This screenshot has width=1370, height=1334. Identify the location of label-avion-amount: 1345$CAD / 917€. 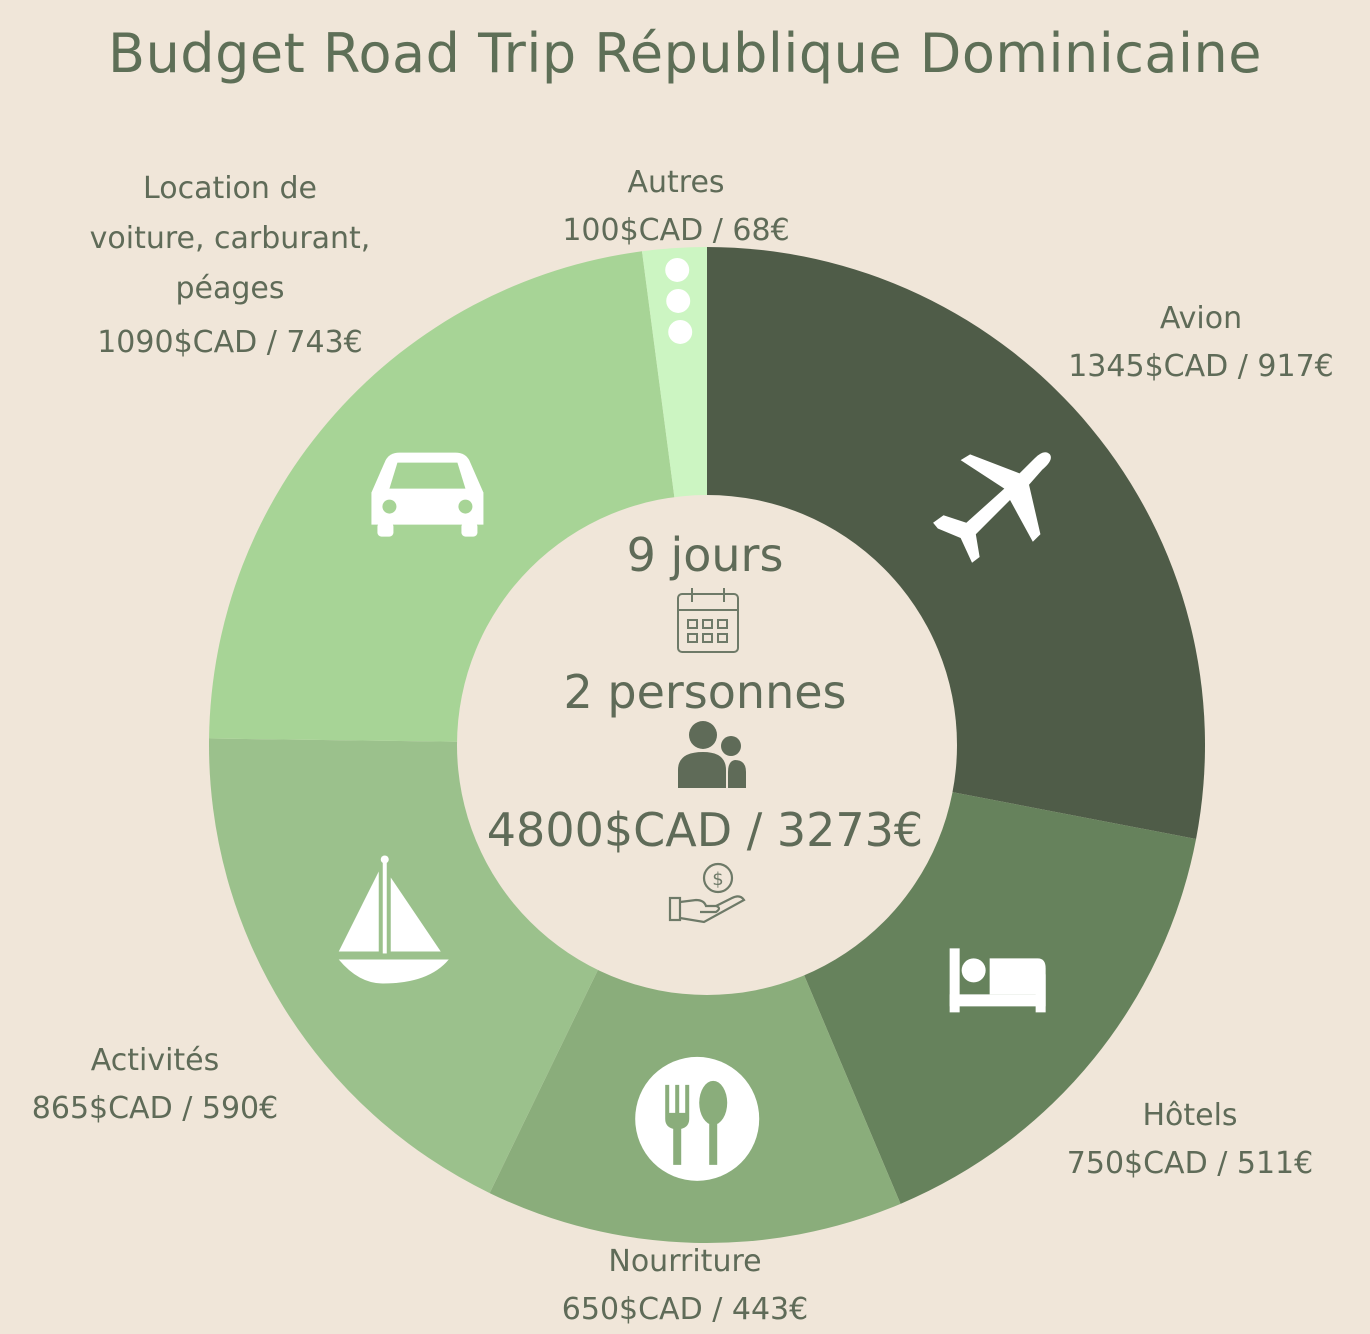
(1201, 366).